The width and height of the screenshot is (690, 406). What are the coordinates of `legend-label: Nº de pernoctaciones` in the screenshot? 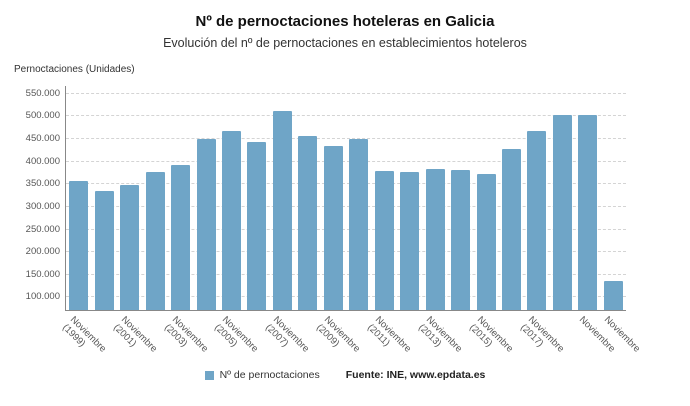 It's located at (269, 375).